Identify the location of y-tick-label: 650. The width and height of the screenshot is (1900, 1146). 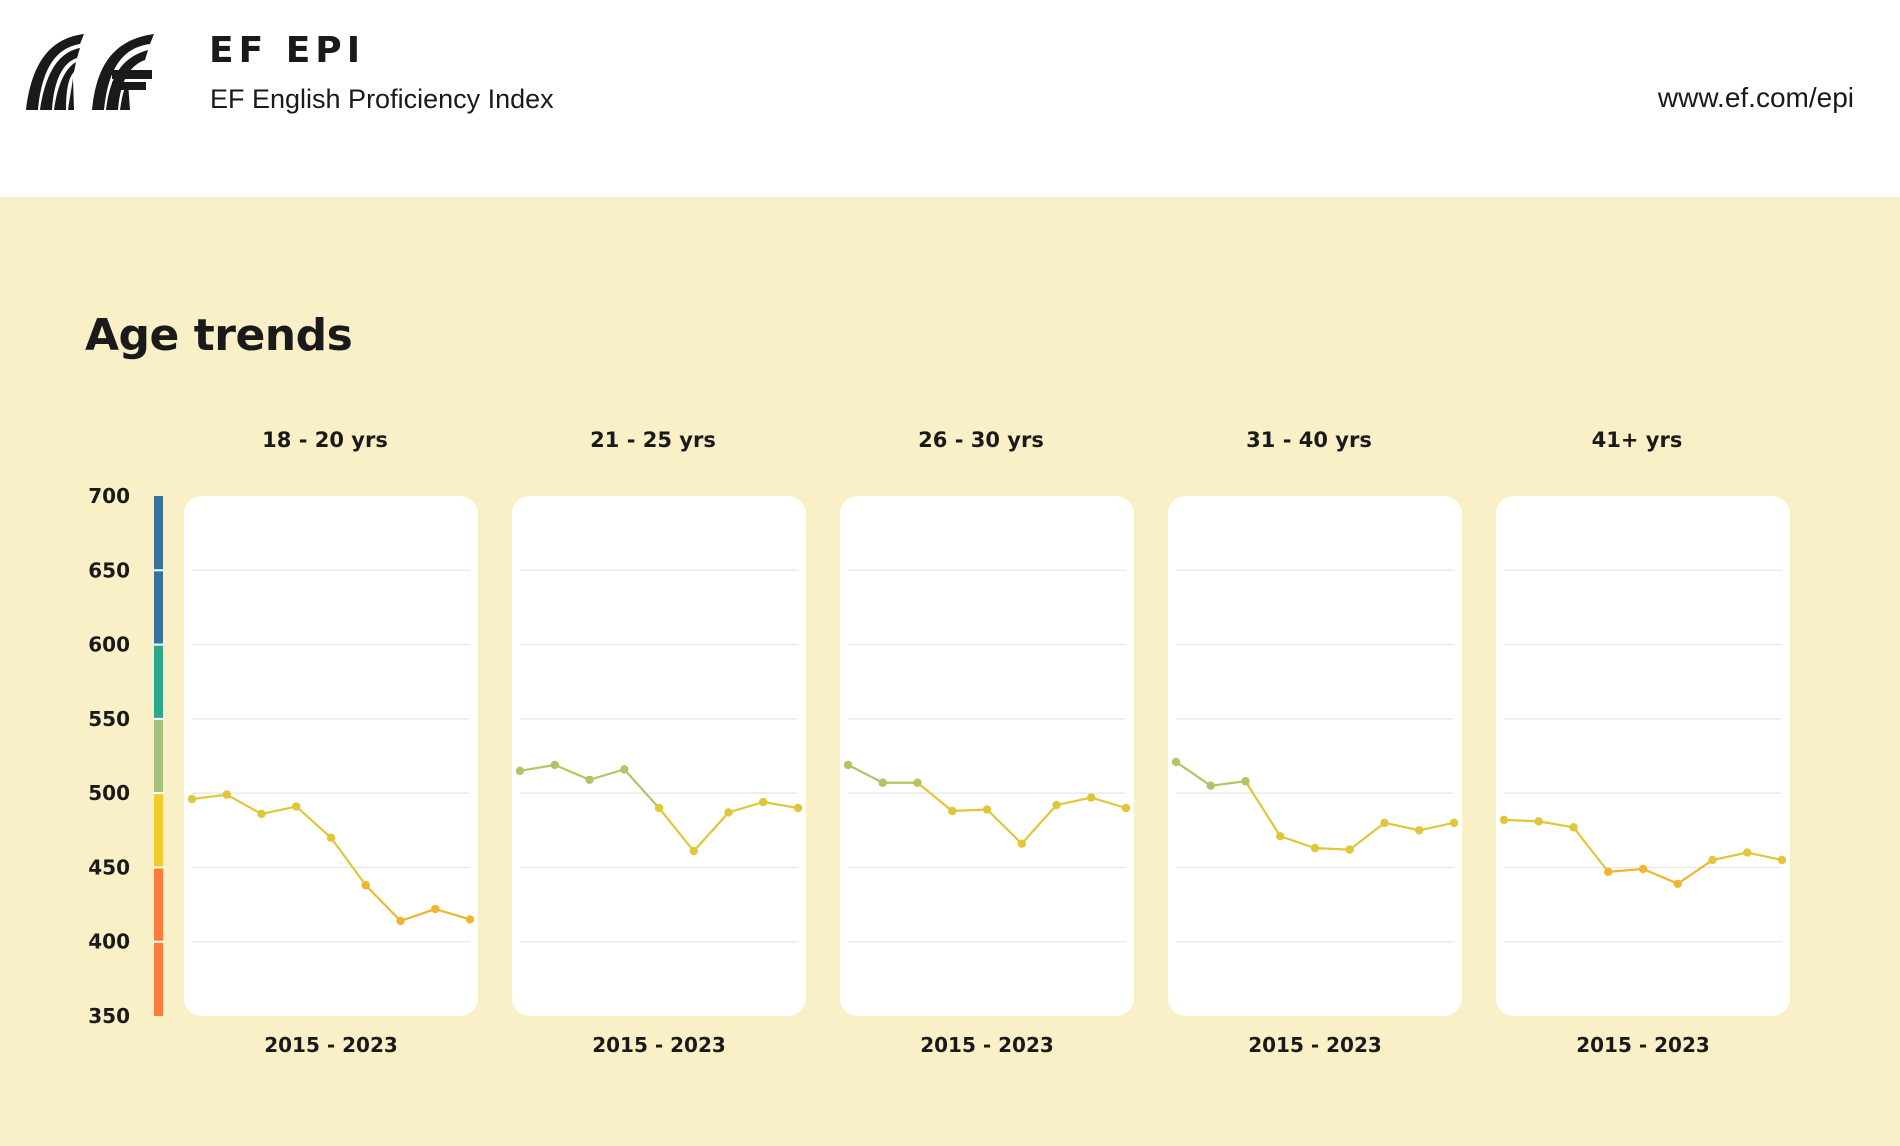
(109, 570).